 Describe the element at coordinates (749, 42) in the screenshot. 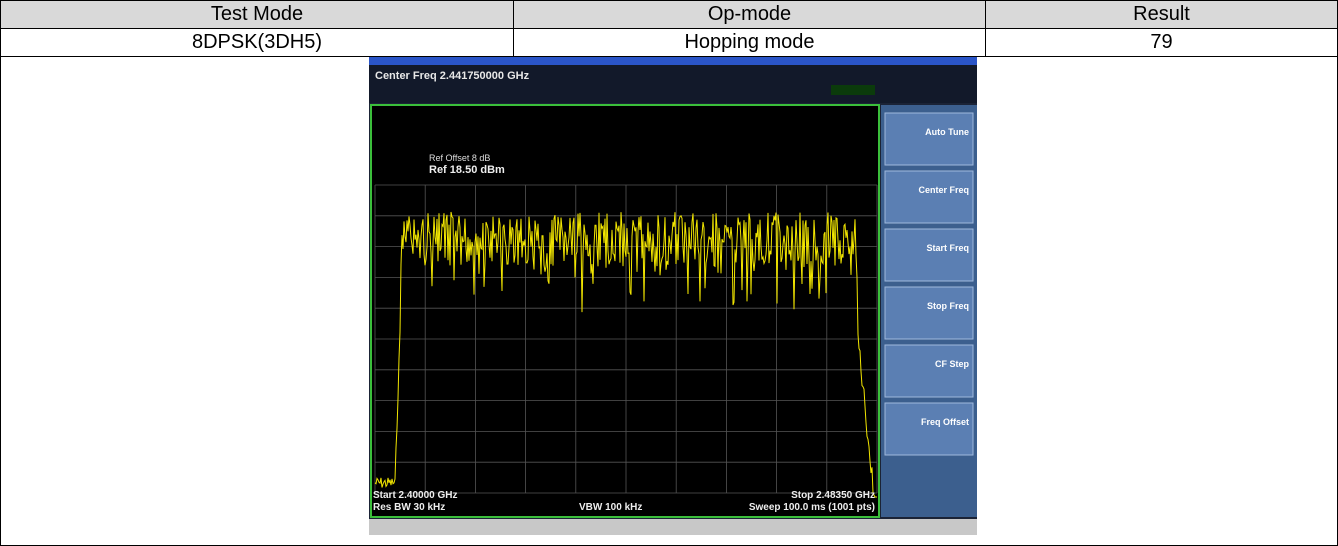

I see `table-cell: Hopping mode` at that location.